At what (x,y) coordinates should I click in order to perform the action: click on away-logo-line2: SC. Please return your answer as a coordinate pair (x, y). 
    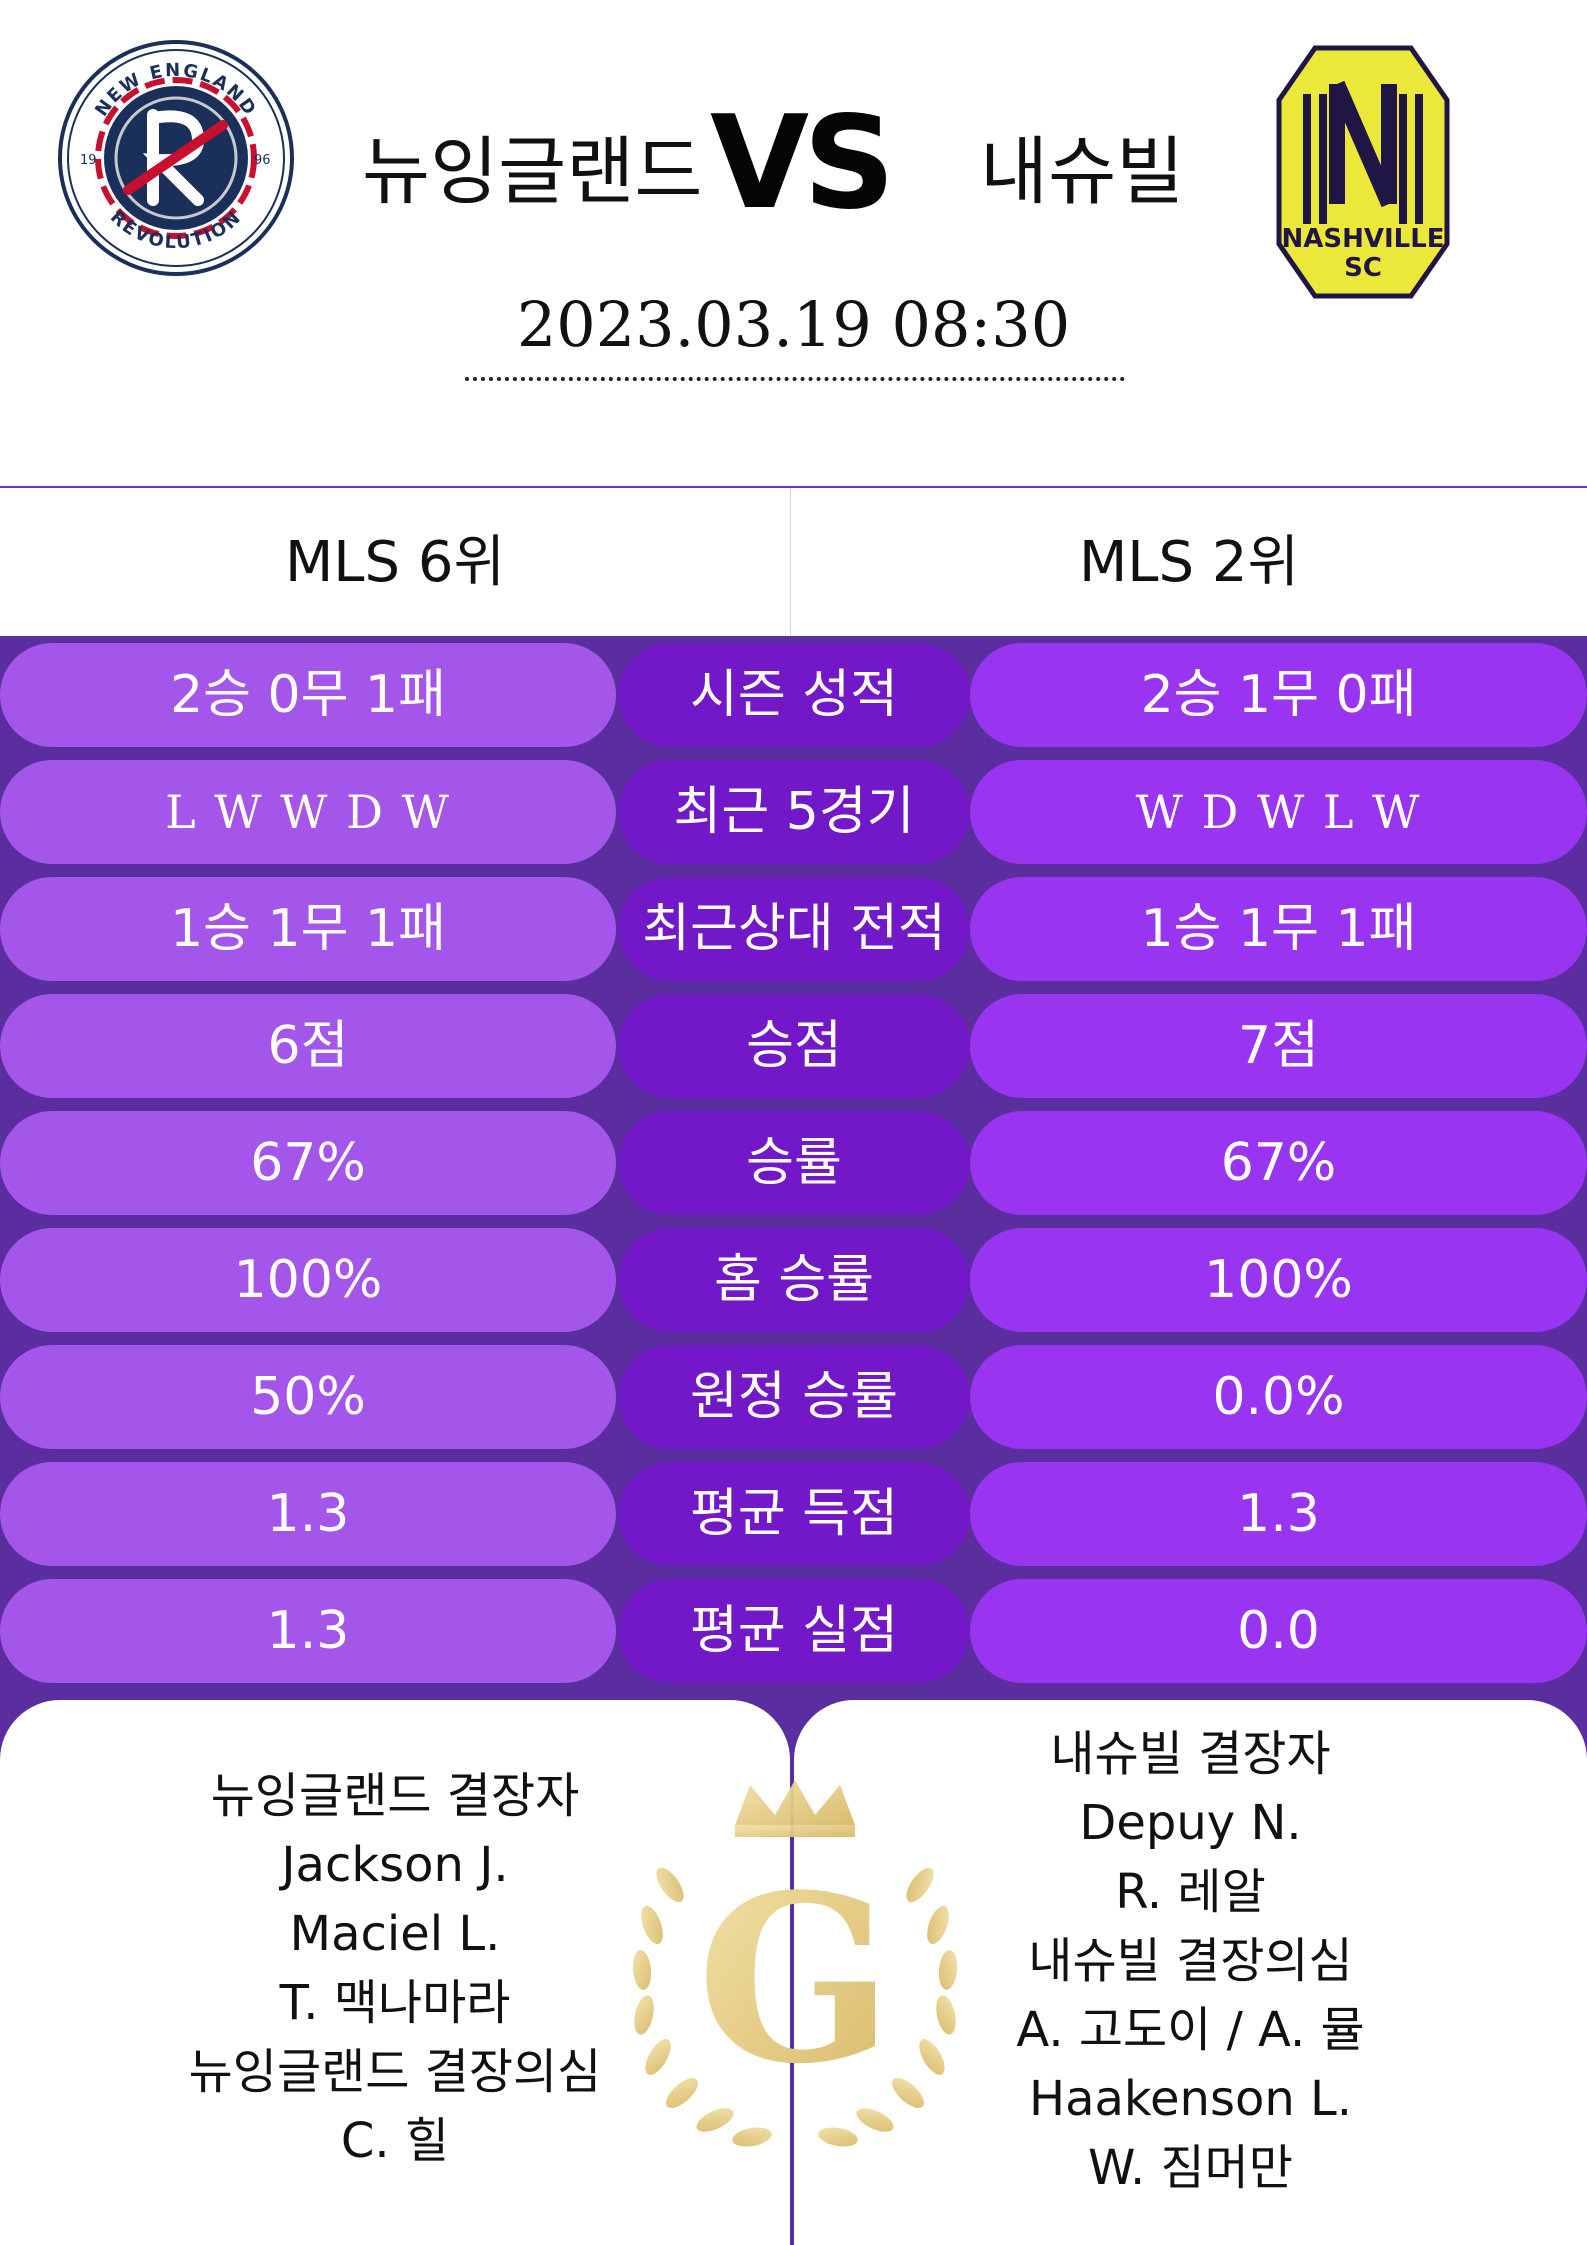
    Looking at the image, I should click on (1363, 268).